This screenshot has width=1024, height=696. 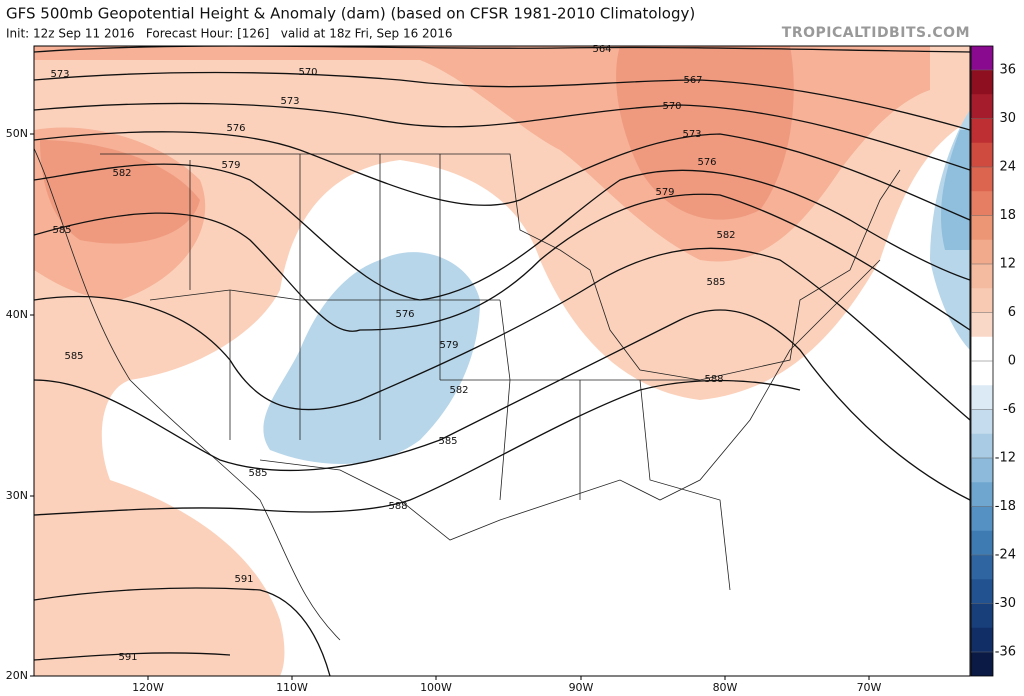 What do you see at coordinates (17, 495) in the screenshot?
I see `lat-label: 30N` at bounding box center [17, 495].